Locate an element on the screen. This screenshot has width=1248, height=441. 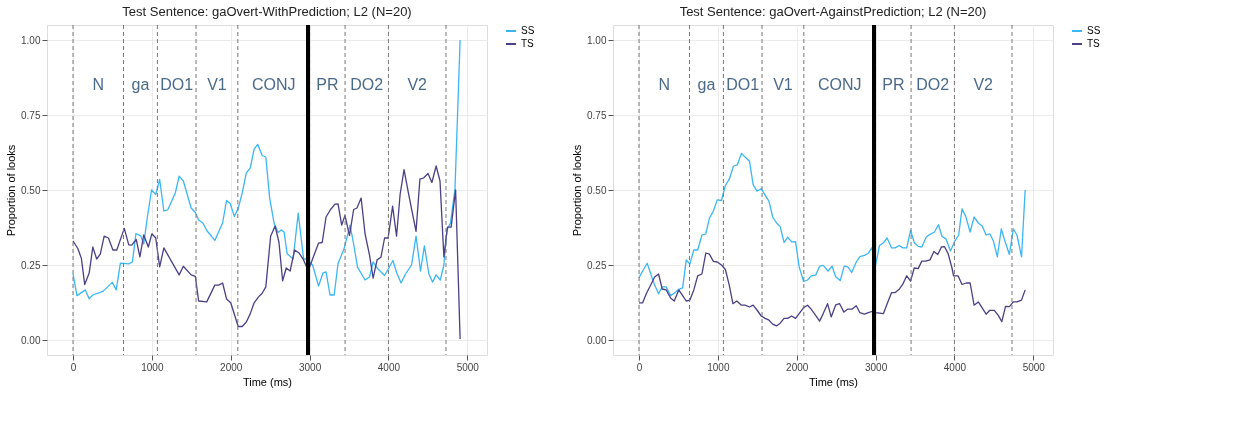
chart-title: Test Sentence: gaOvert-AgainstPrediction; L2 (N=20) is located at coordinates (833, 11).